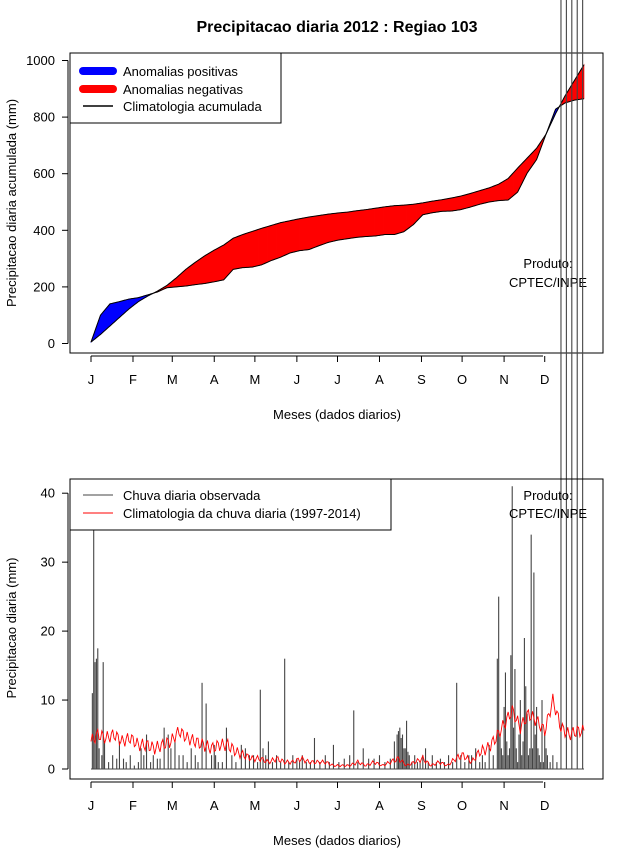  I want to click on y-tick-label: 10, so click(48, 700).